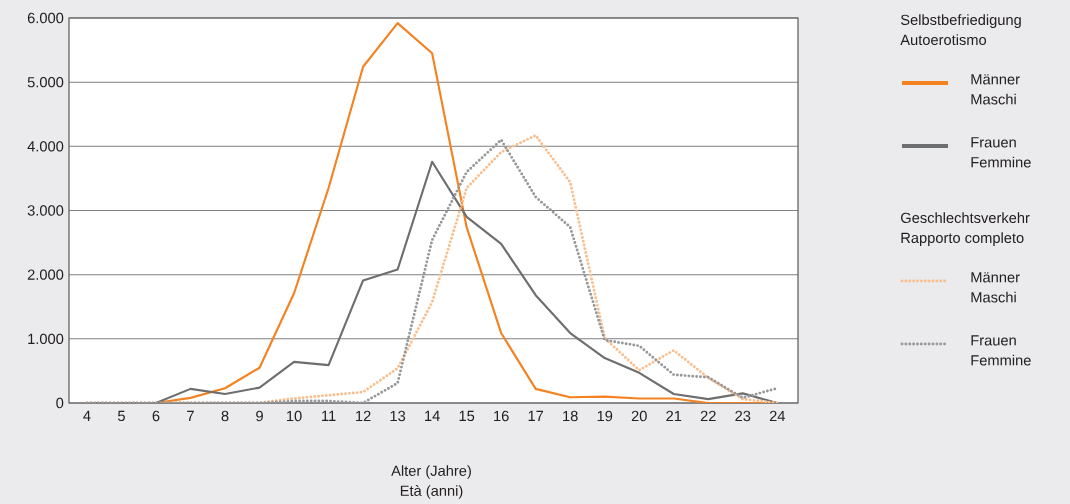 The height and width of the screenshot is (504, 1070). I want to click on x-tick-label: 18, so click(570, 416).